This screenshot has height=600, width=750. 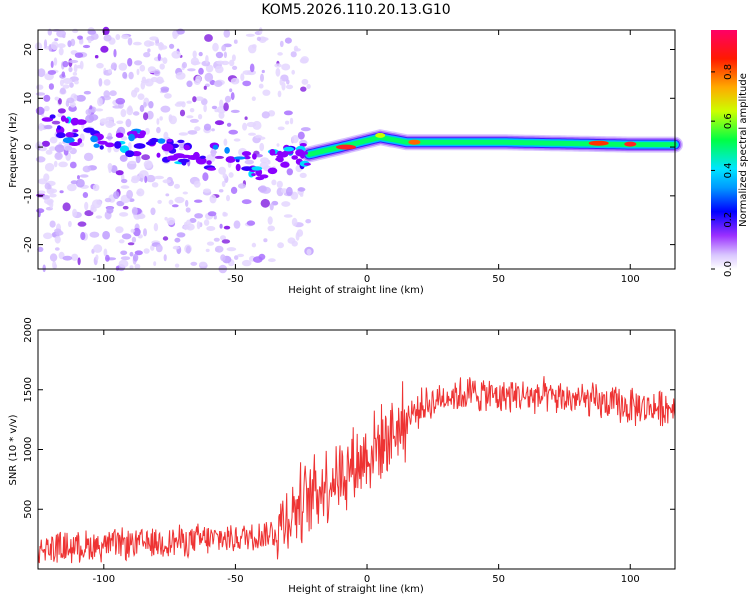 What do you see at coordinates (28, 449) in the screenshot?
I see `y-tick-label: 1000` at bounding box center [28, 449].